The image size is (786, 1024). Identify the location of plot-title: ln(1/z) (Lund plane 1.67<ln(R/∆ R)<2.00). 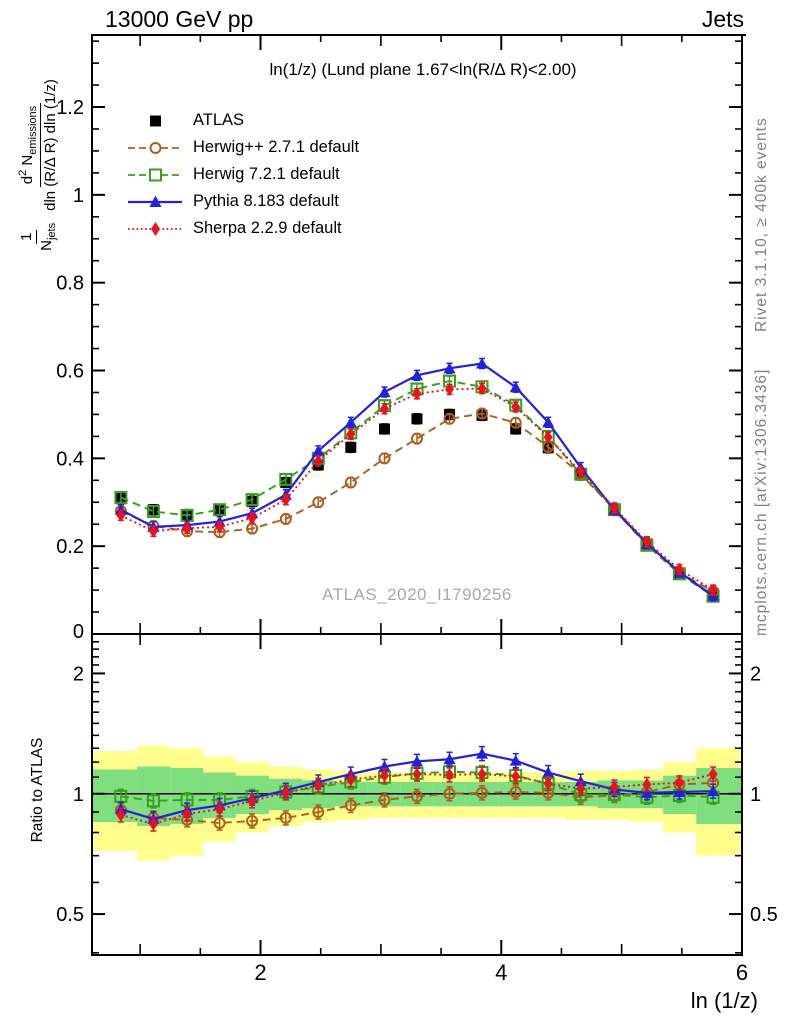
(423, 69).